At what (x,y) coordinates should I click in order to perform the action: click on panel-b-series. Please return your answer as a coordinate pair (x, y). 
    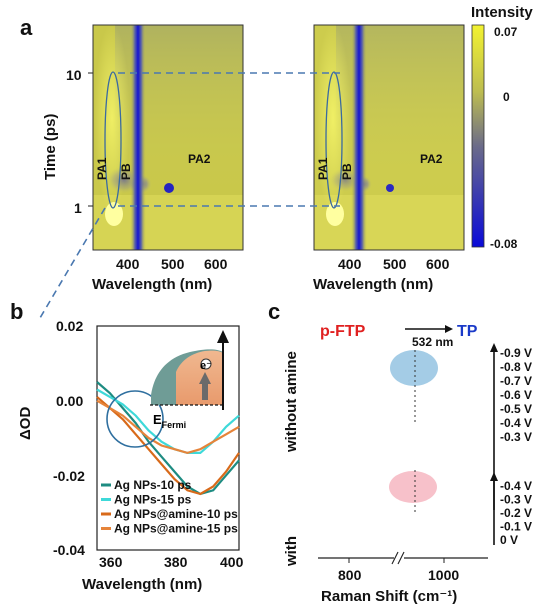
    Looking at the image, I should click on (168, 438).